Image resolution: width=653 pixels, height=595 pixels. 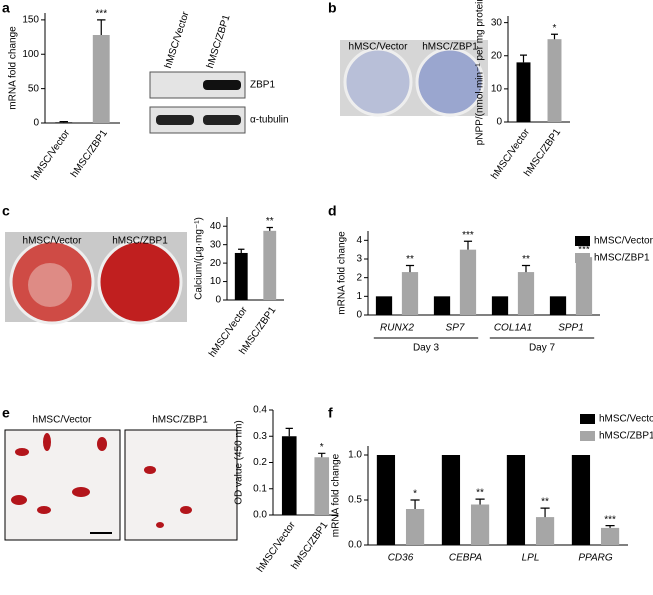 I want to click on y-tick-label: 0.2, so click(x=260, y=462).